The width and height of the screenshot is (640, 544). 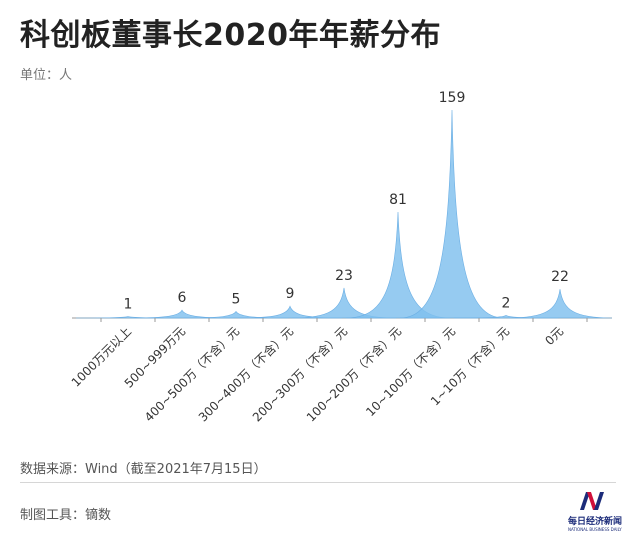 What do you see at coordinates (353, 374) in the screenshot?
I see `category-label-6: 100~200万（不含）元` at bounding box center [353, 374].